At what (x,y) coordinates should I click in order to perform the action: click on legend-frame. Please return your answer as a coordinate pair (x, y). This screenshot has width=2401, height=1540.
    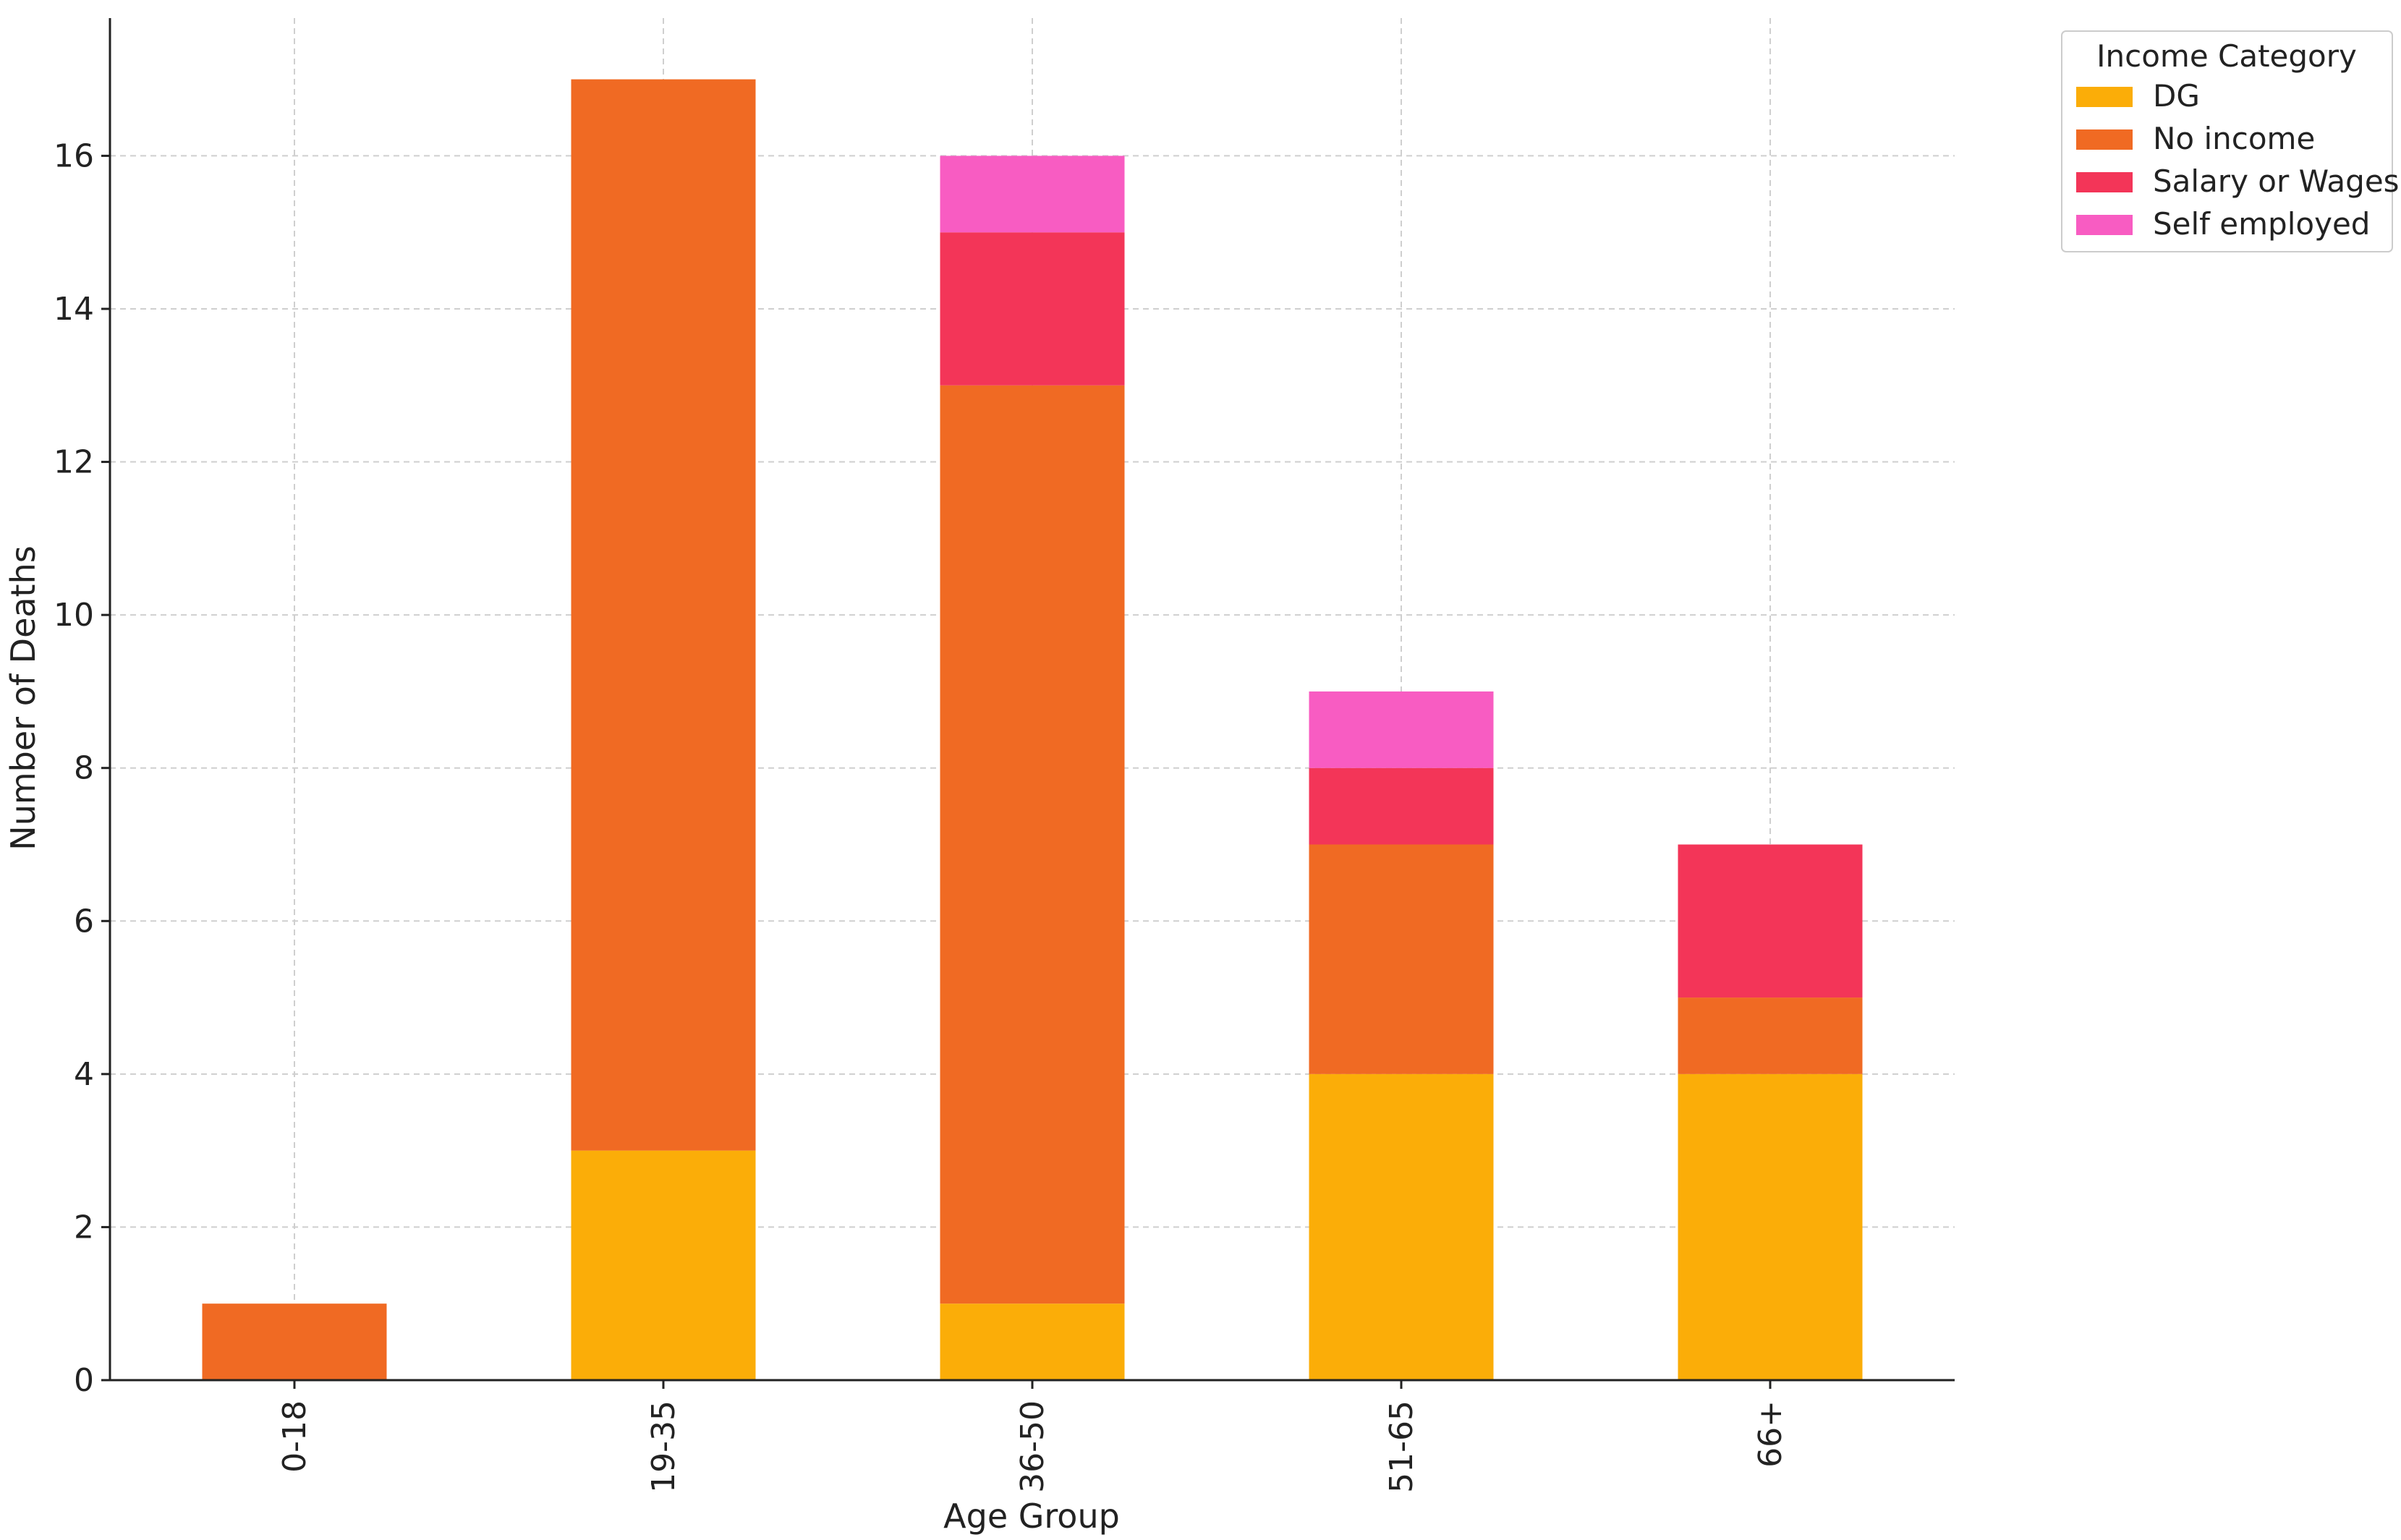
    Looking at the image, I should click on (2227, 141).